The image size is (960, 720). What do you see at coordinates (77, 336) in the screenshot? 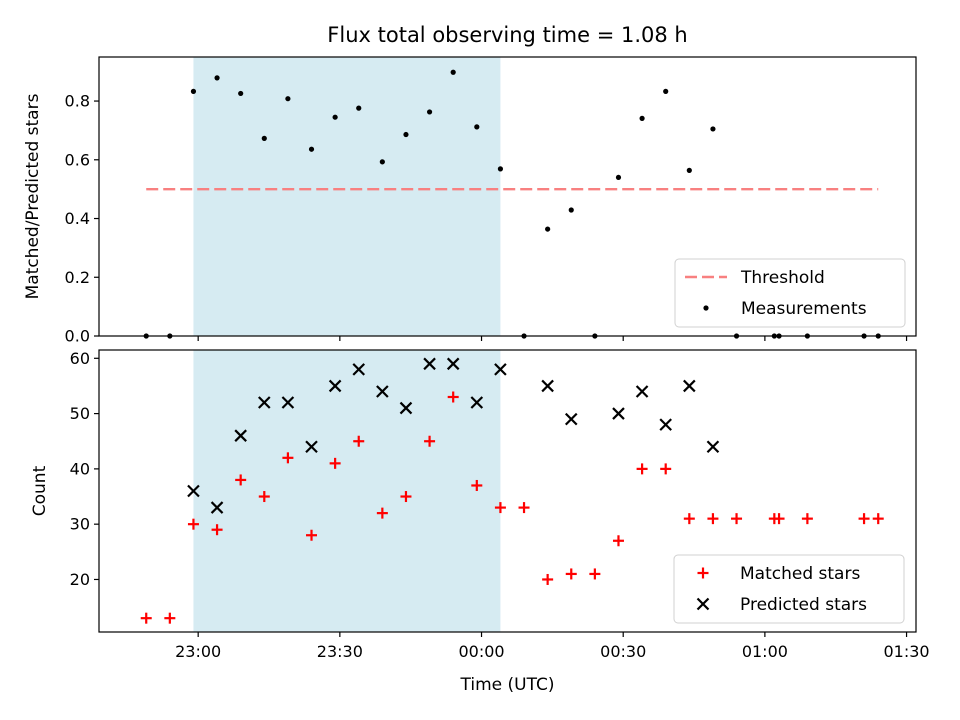
I see `y-tick-label: 0.0` at bounding box center [77, 336].